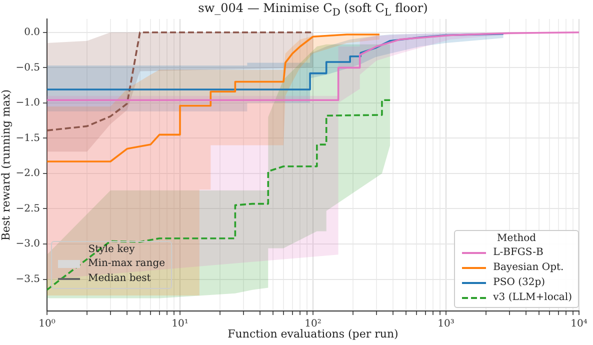  Describe the element at coordinates (579, 324) in the screenshot. I see `x-tick-label: 10⁴` at that location.